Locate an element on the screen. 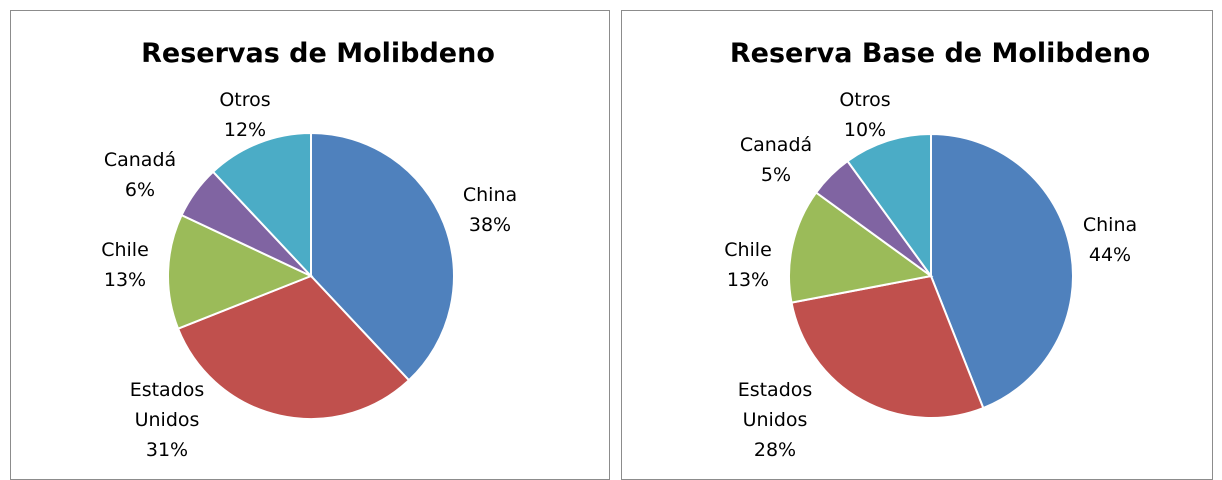  value-label: 5% is located at coordinates (776, 175).